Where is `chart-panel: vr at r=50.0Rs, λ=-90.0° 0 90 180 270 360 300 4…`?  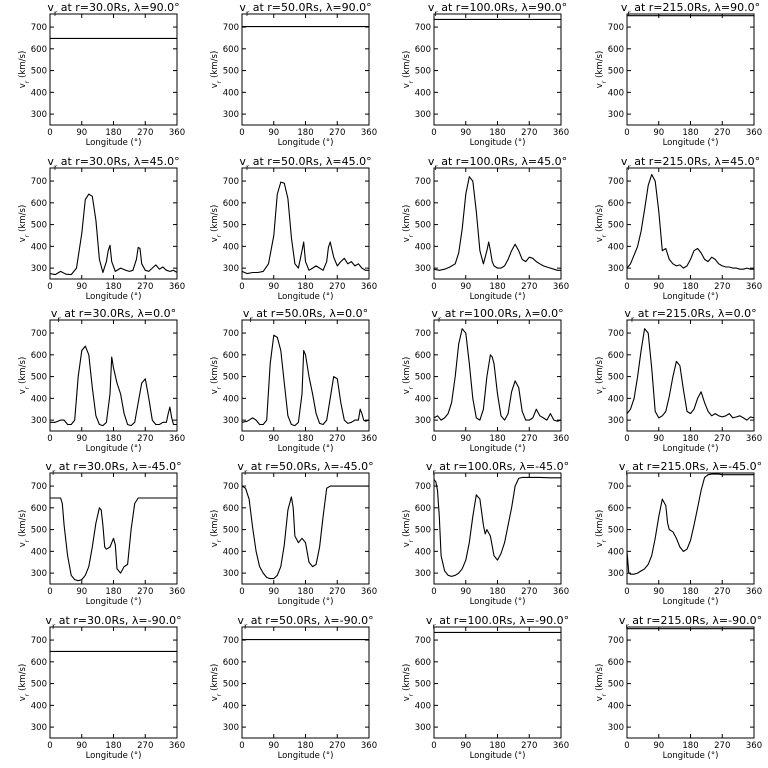 chart-panel: vr at r=50.0Rs, λ=-90.0° 0 90 180 270 360 300 4… is located at coordinates (293, 687).